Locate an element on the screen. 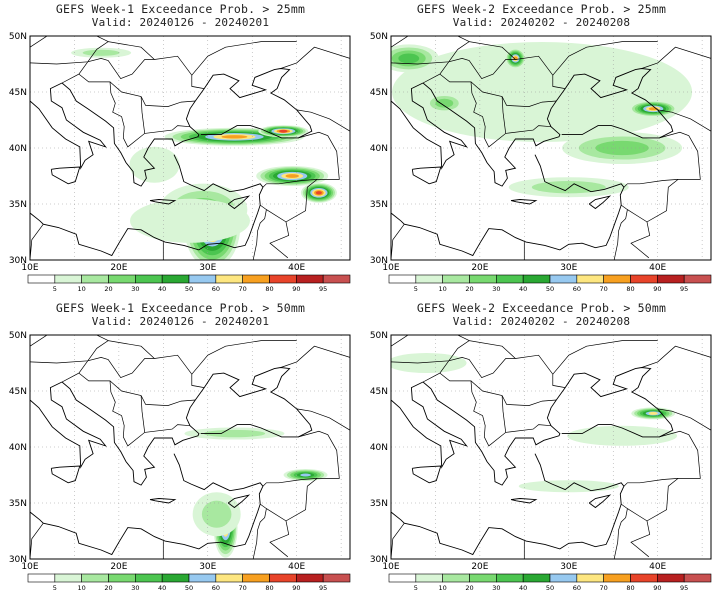 This screenshot has width=722, height=598. panel-title: GEFS Week-2 Exceedance Prob. > 25mm is located at coordinates (541, 9).